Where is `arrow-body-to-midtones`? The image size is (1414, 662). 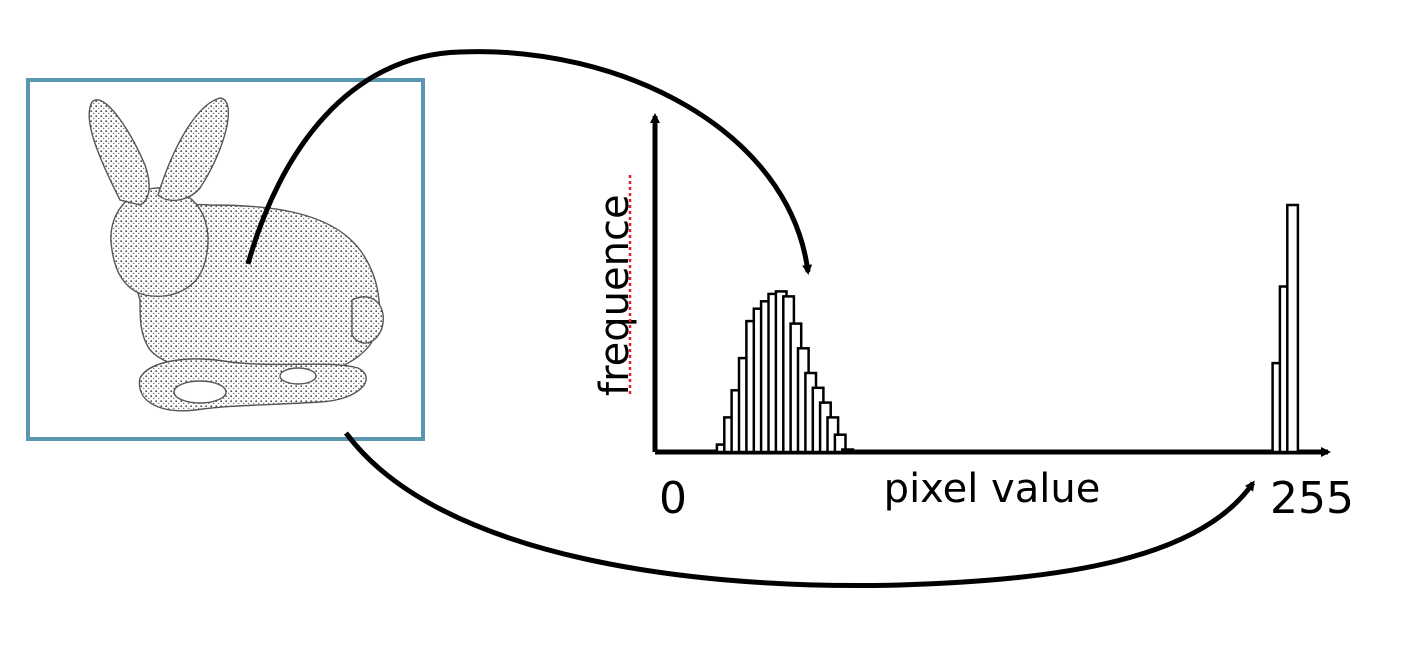 arrow-body-to-midtones is located at coordinates (529, 162).